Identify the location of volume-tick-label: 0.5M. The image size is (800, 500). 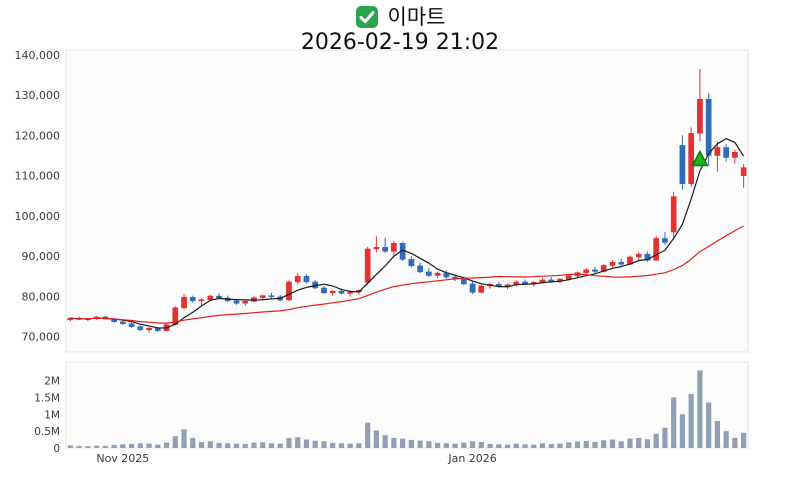
(47, 432).